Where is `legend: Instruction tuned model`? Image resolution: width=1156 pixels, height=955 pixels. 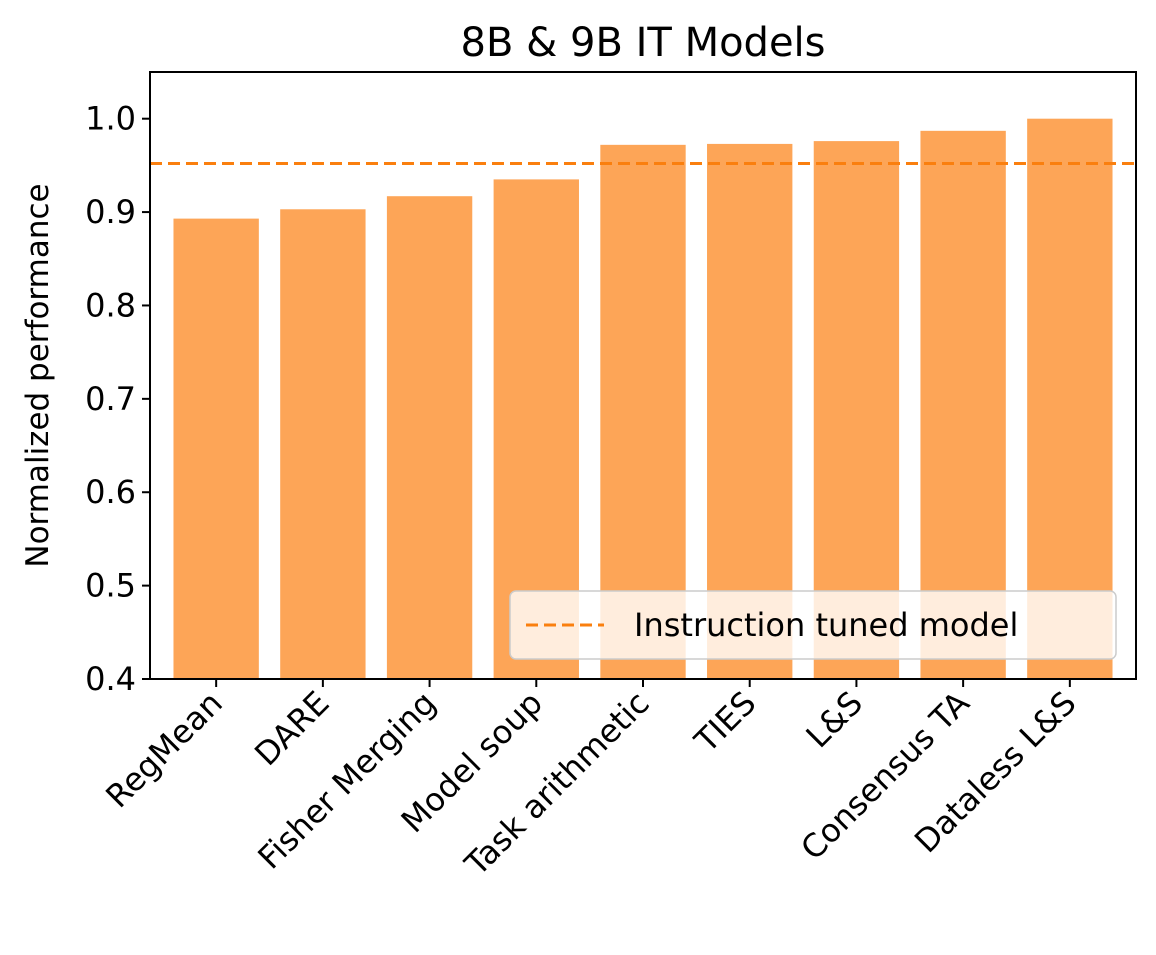 legend: Instruction tuned model is located at coordinates (813, 625).